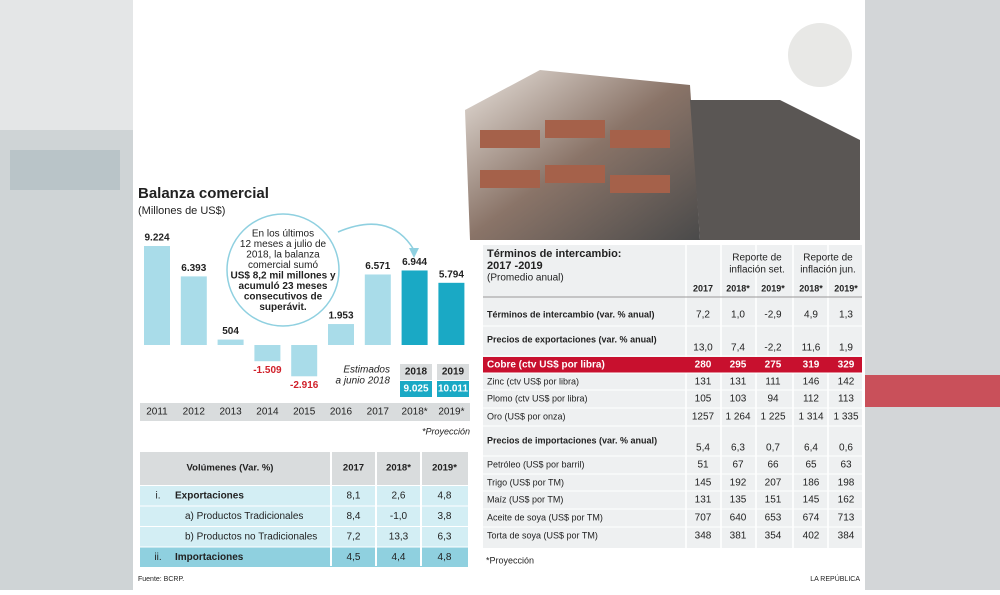 This screenshot has height=595, width=1000. I want to click on terms-title: Términos de intercambio:, so click(554, 254).